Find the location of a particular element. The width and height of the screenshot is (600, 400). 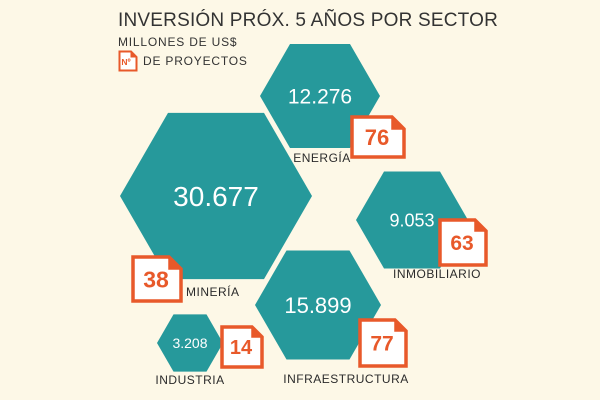

hexagon-industria is located at coordinates (190, 343).